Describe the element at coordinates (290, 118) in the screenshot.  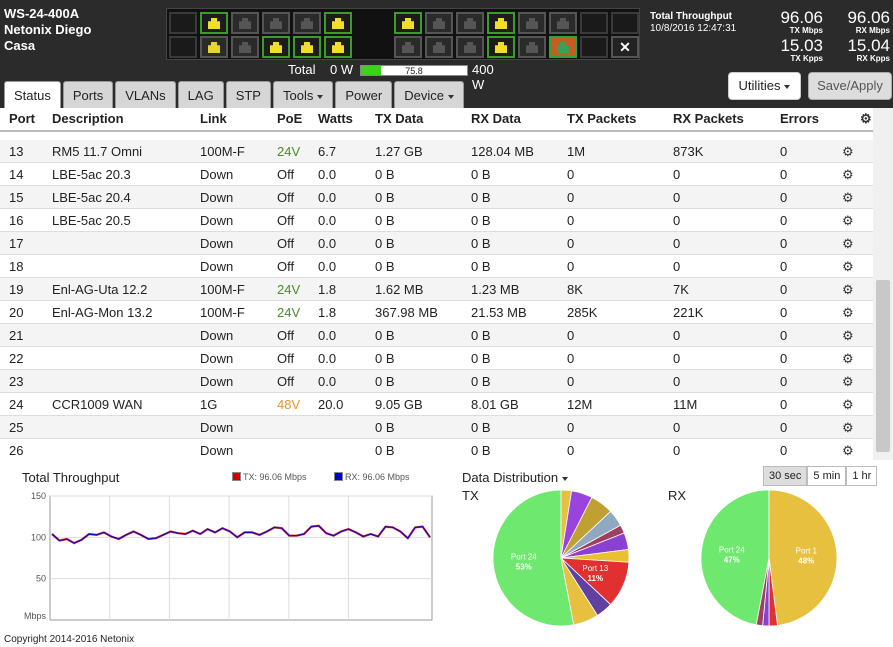
I see `col-poe: PoE` at that location.